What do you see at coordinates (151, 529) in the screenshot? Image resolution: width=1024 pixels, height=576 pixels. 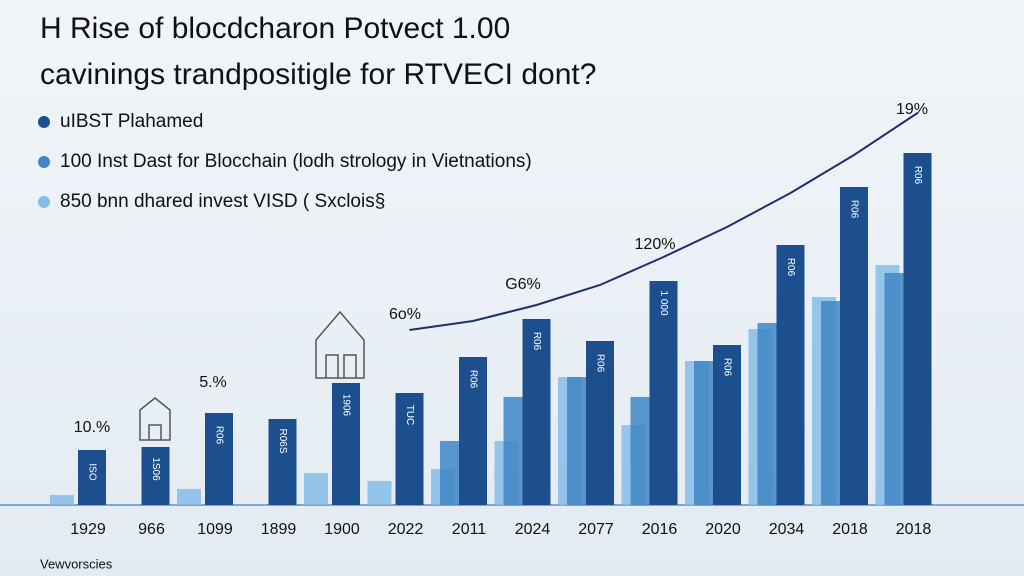 I see `x-tick-label: 966` at bounding box center [151, 529].